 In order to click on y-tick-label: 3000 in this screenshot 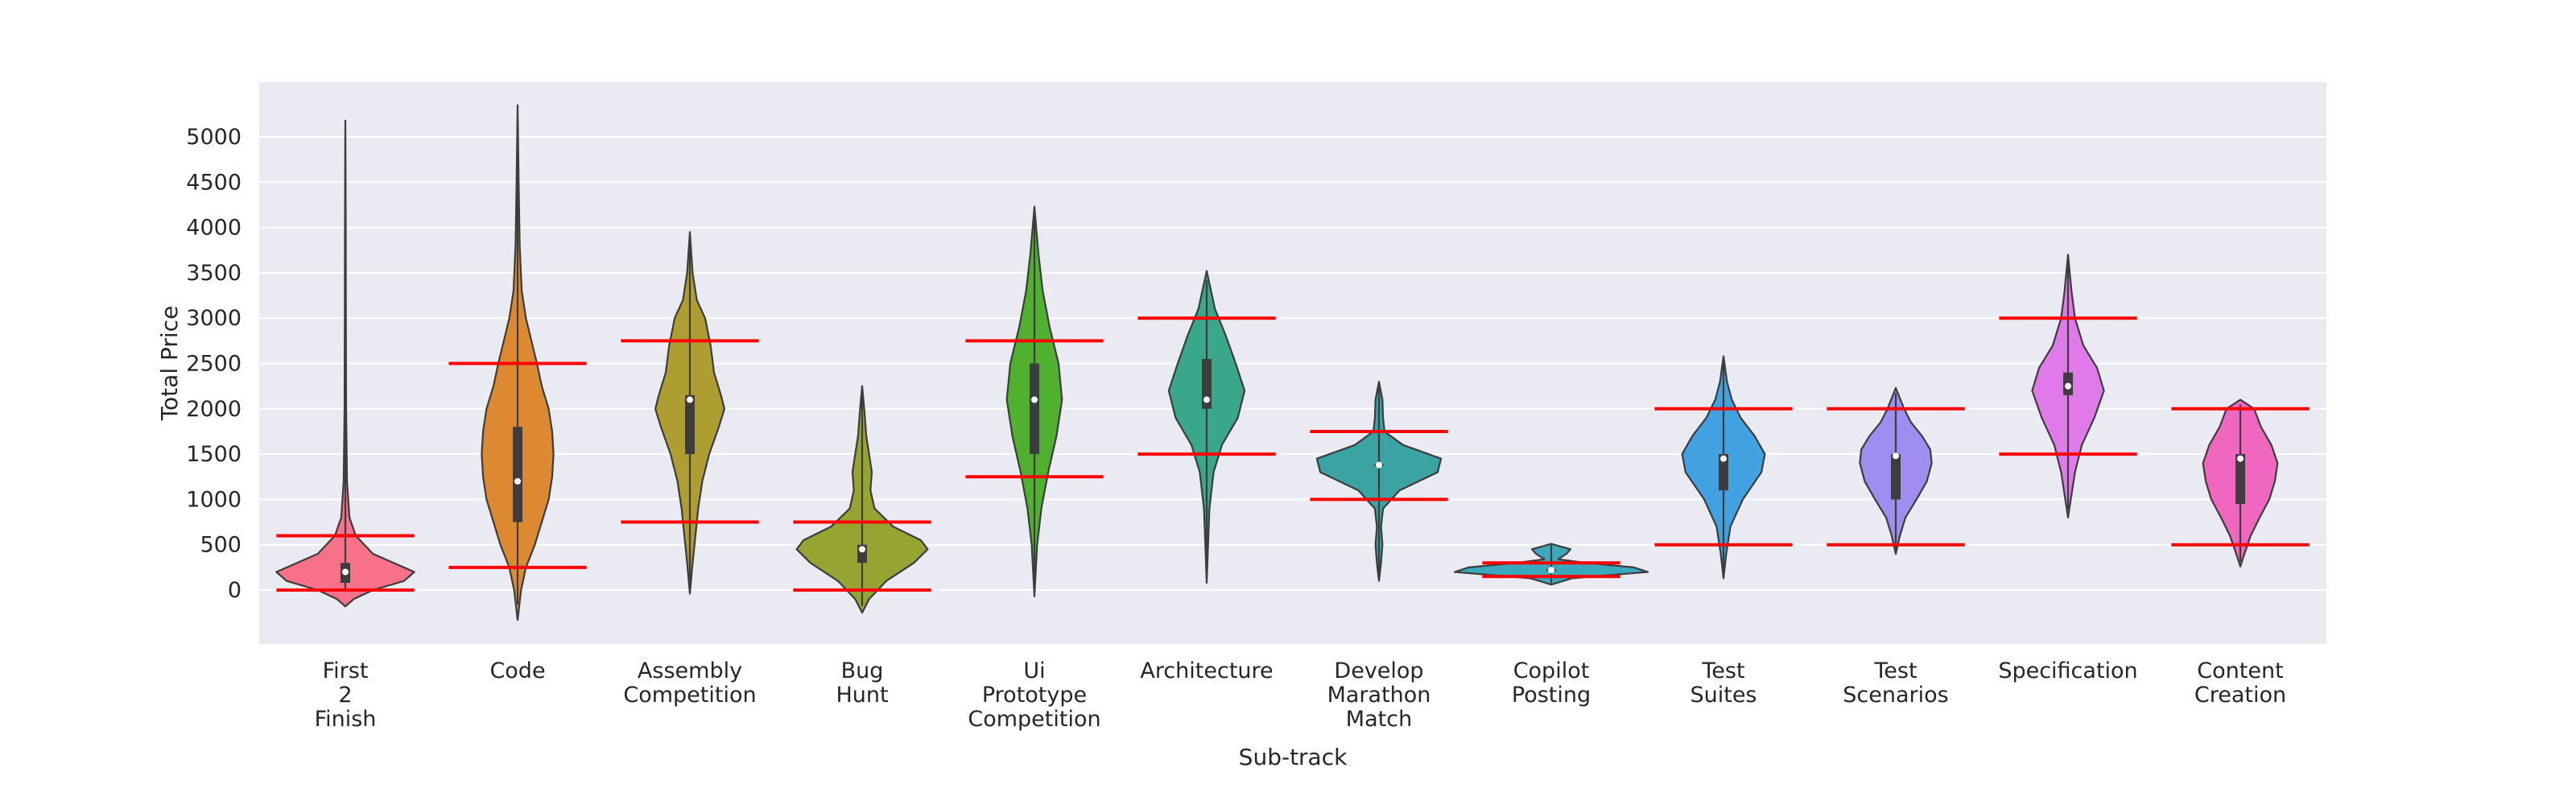, I will do `click(214, 318)`.